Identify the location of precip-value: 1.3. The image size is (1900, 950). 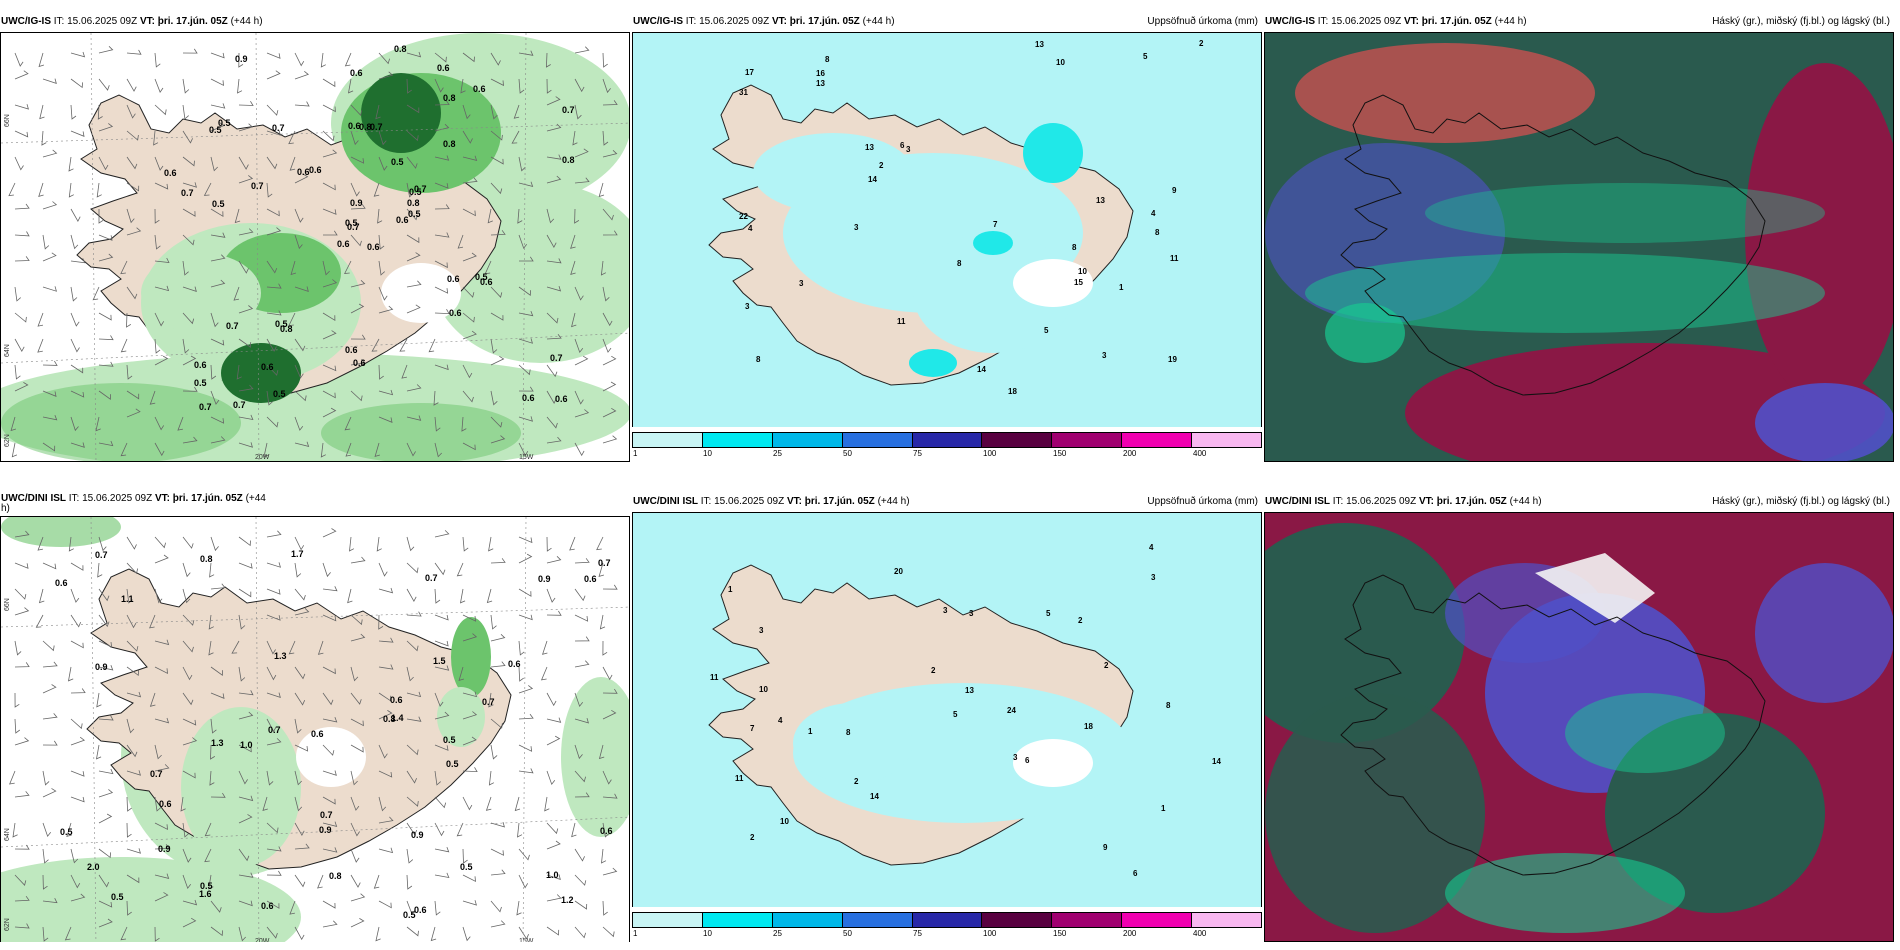
(217, 743).